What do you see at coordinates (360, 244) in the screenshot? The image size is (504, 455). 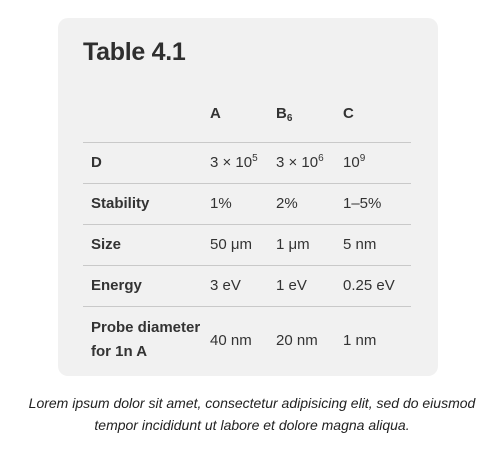 I see `cell-c: 5 nm` at bounding box center [360, 244].